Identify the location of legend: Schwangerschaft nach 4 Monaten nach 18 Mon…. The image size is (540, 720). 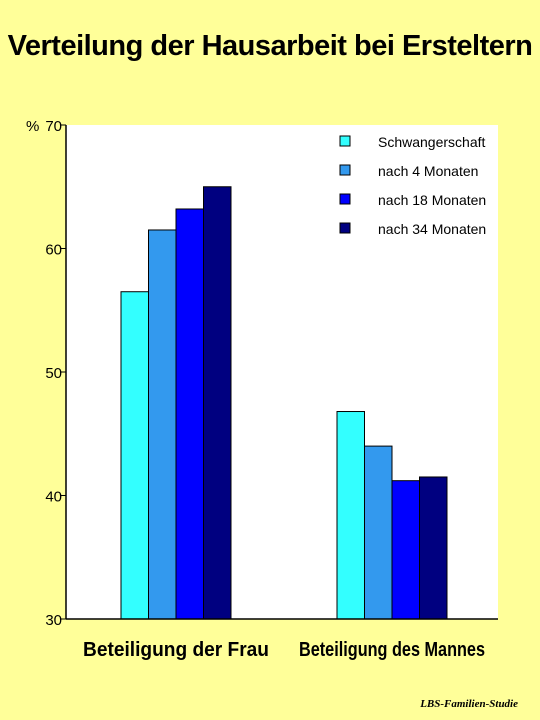
(412, 185).